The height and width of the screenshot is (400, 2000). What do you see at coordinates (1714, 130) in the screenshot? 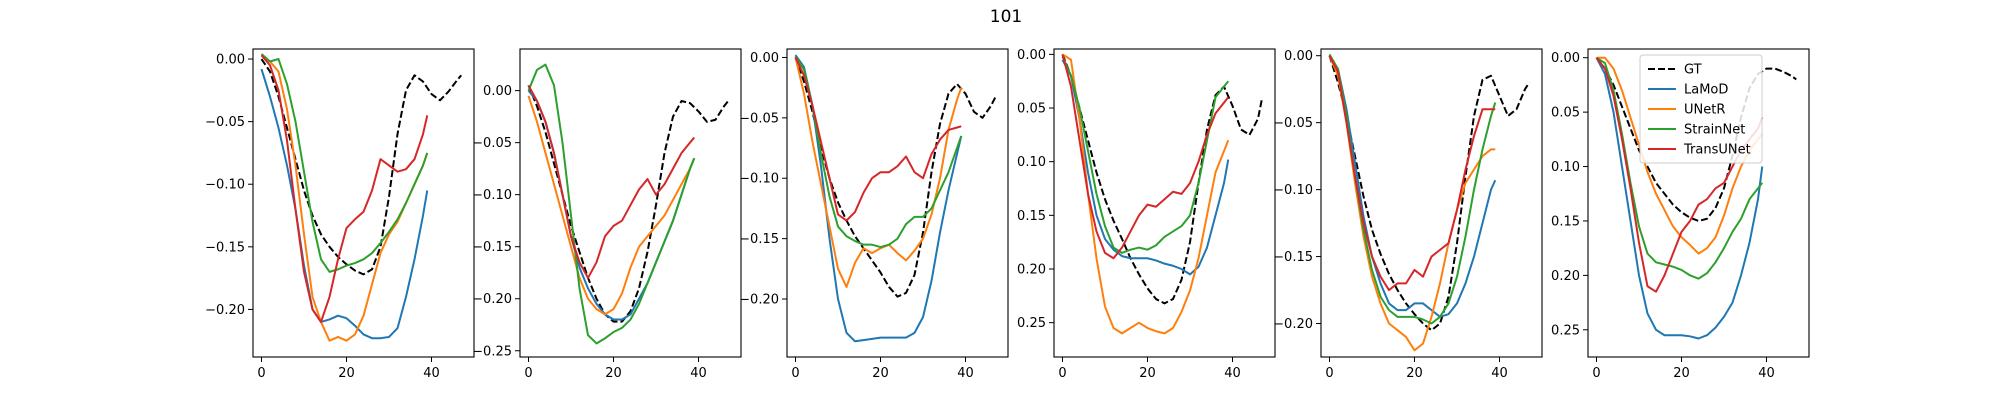
I see `legend-label-strainnet: StrainNet` at bounding box center [1714, 130].